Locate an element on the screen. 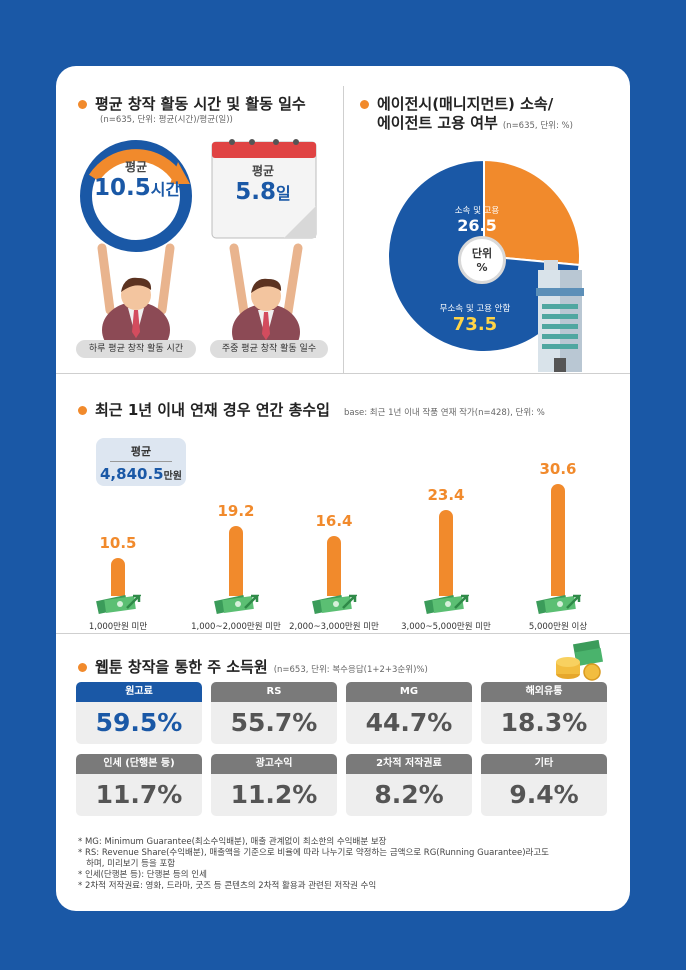 The width and height of the screenshot is (686, 970). avg-days-label: 평균 is located at coordinates (263, 171).